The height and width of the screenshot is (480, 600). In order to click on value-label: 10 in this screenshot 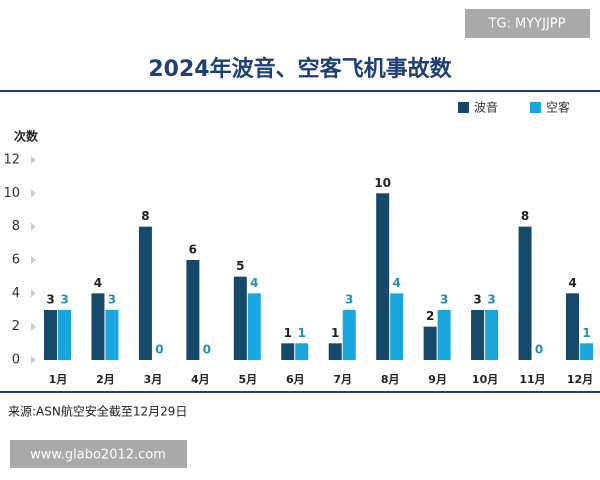, I will do `click(382, 183)`.